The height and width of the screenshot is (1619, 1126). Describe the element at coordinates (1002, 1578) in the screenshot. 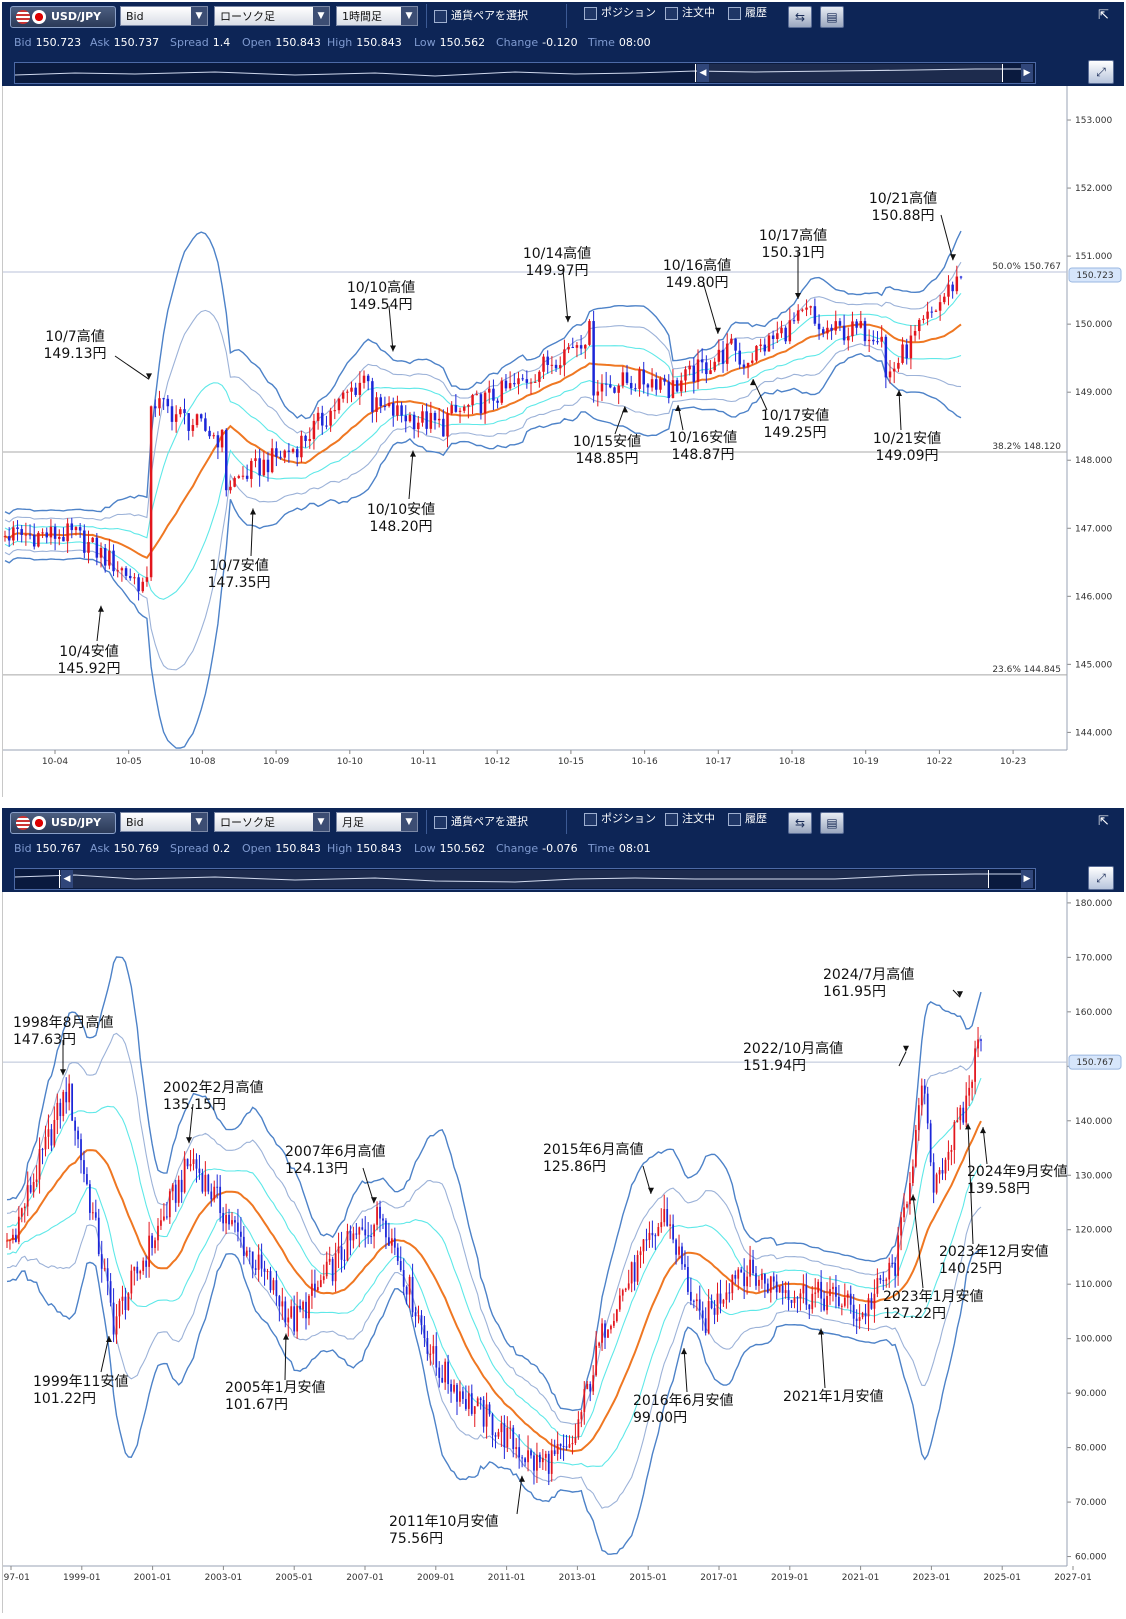

I see `x-tick-label: 2025-01` at that location.